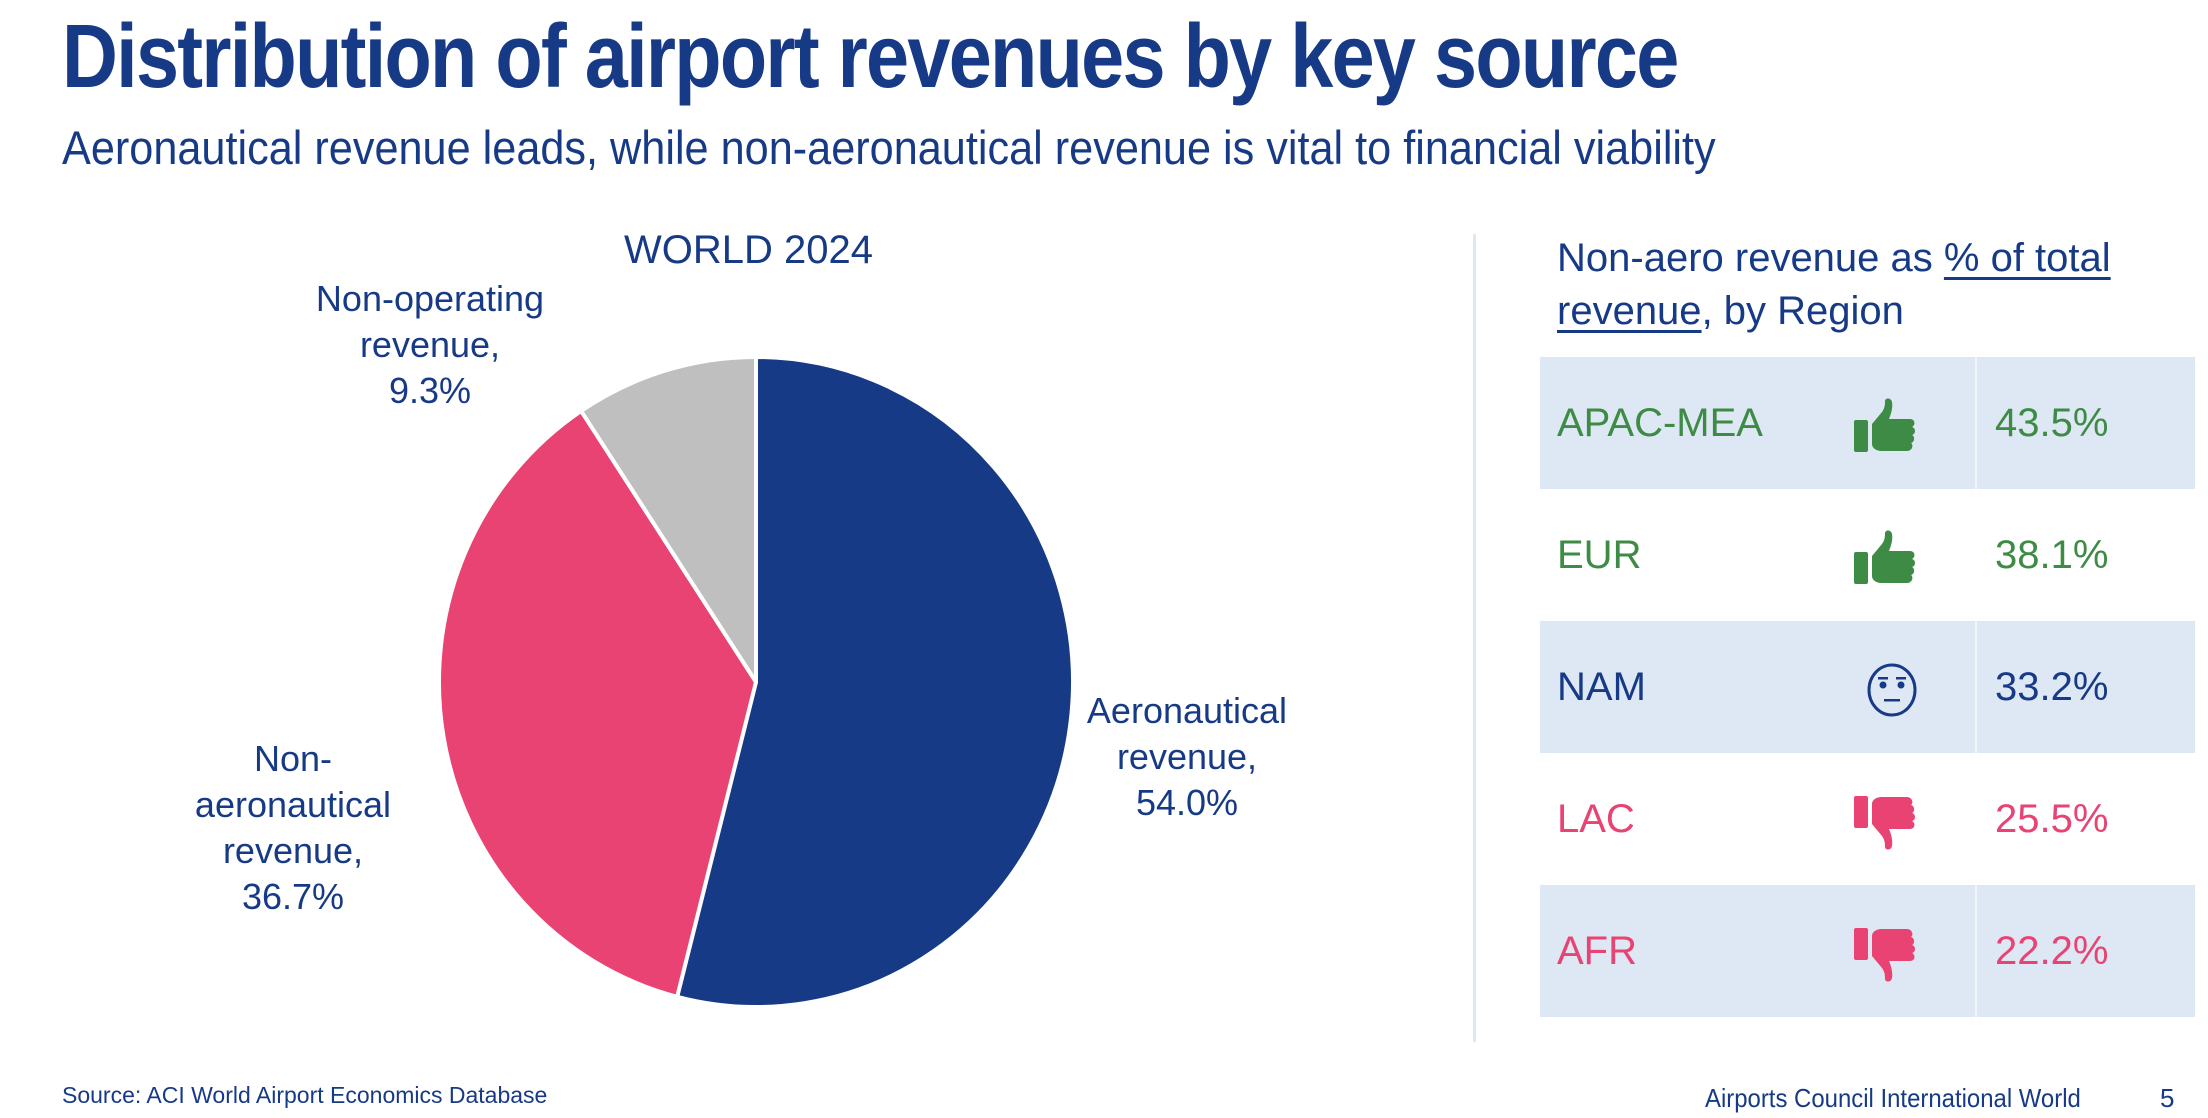 Image resolution: width=2208 pixels, height=1118 pixels. I want to click on table-row: AFR 22.2%, so click(1867, 951).